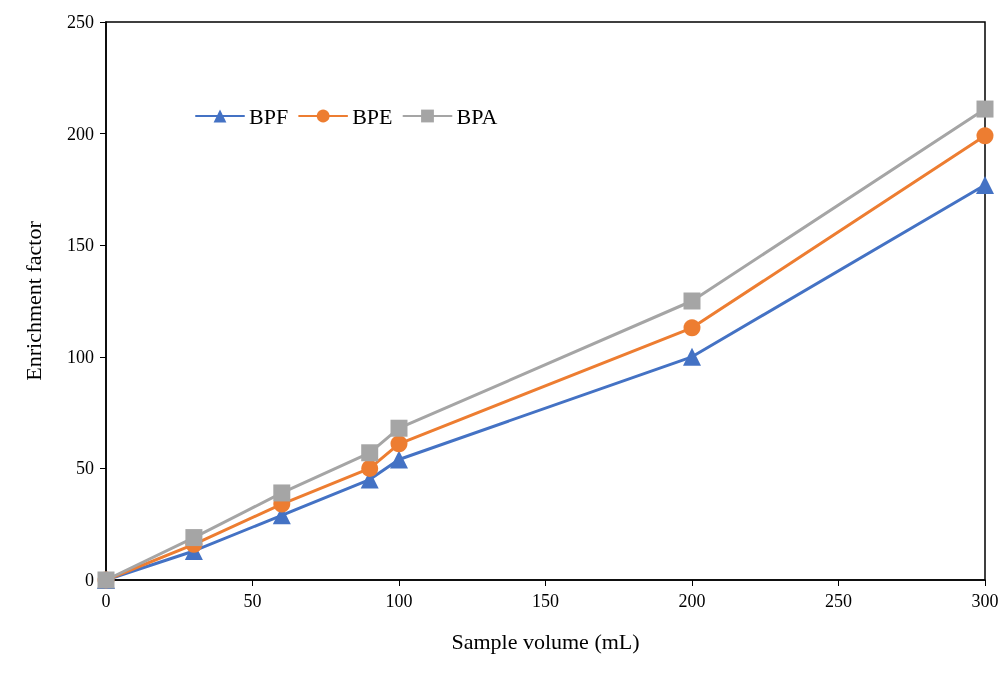 The image size is (1008, 682). I want to click on y-tick-label: 100, so click(80, 356).